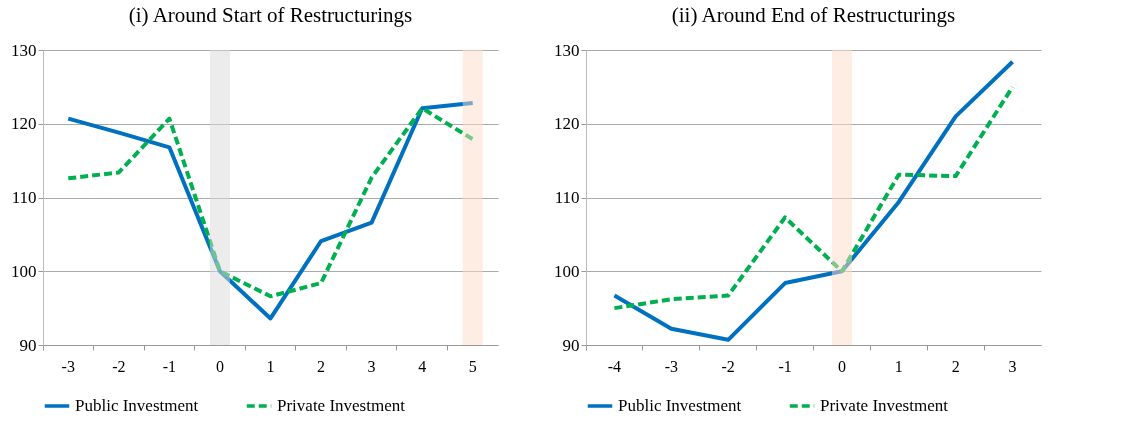 This screenshot has width=1133, height=446. What do you see at coordinates (422, 366) in the screenshot?
I see `x-tick-label: 4` at bounding box center [422, 366].